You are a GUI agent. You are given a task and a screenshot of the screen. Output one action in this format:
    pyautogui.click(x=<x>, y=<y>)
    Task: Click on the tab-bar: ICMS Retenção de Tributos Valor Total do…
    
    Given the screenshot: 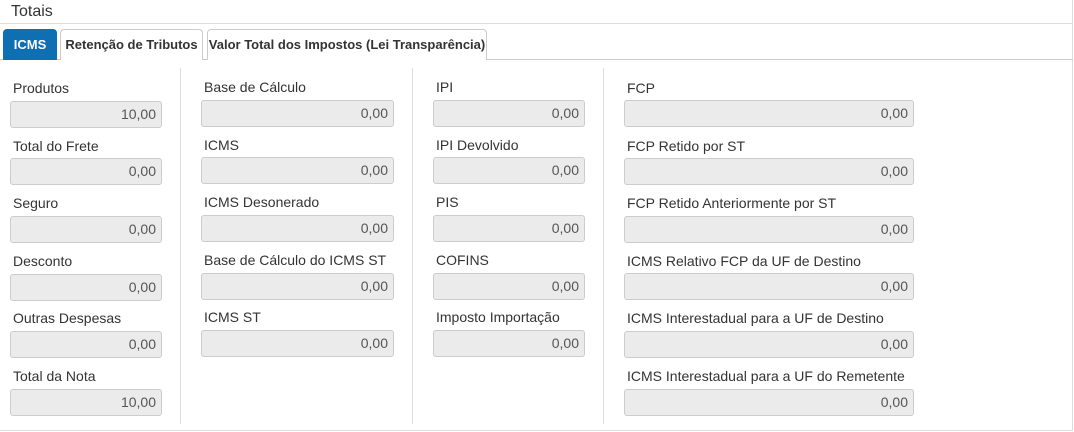 What is the action you would take?
    pyautogui.click(x=536, y=42)
    